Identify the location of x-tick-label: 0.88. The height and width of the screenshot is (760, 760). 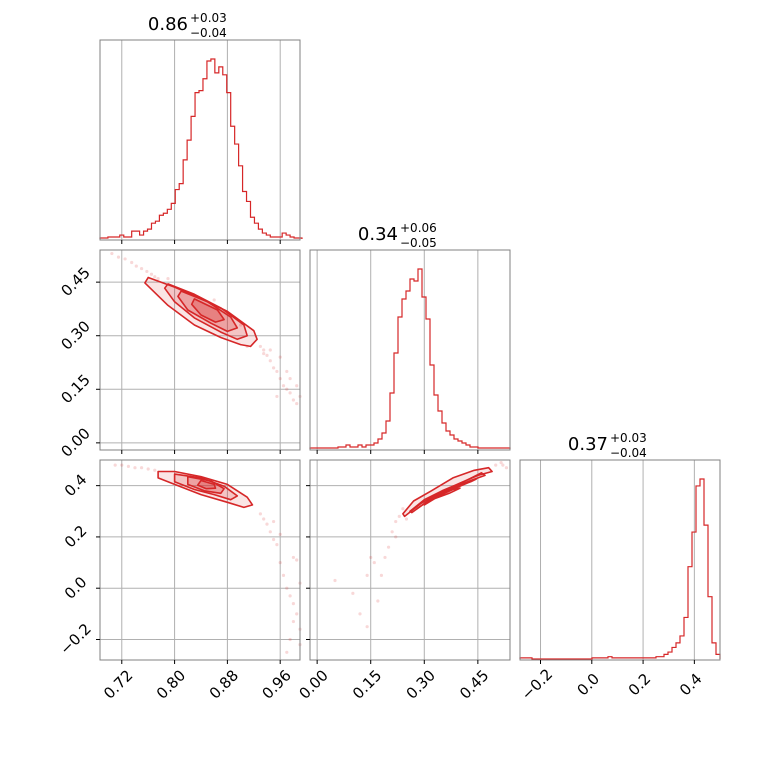
(224, 684).